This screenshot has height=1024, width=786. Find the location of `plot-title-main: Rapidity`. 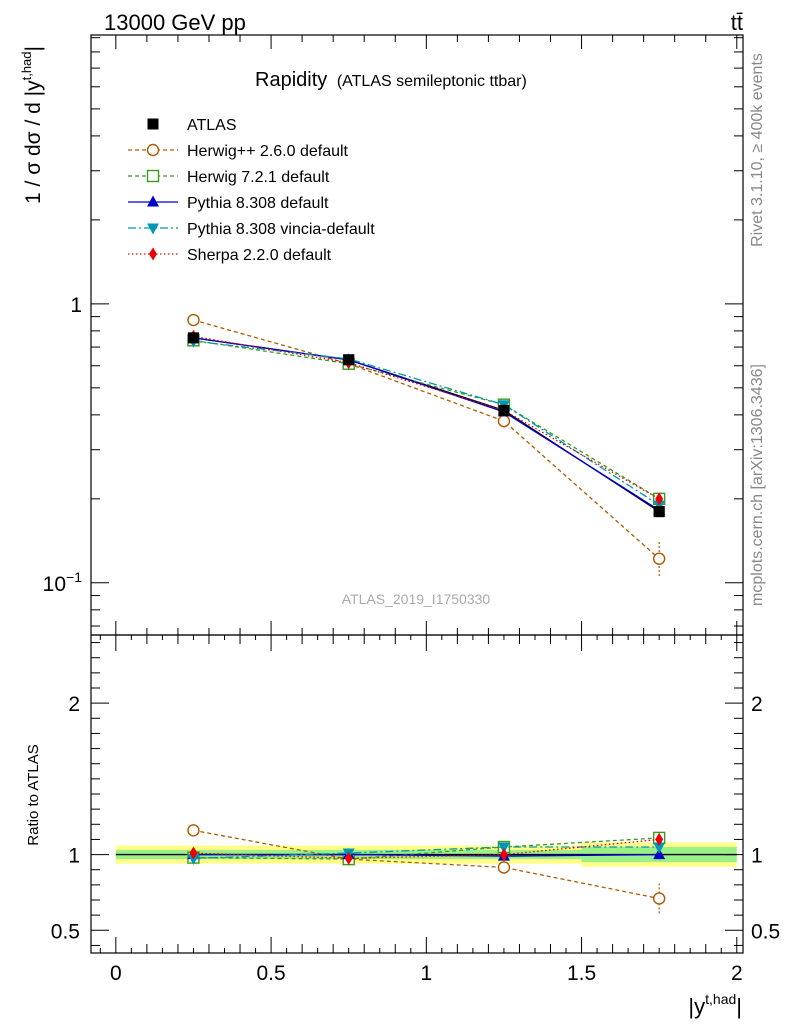

plot-title-main: Rapidity is located at coordinates (291, 80).